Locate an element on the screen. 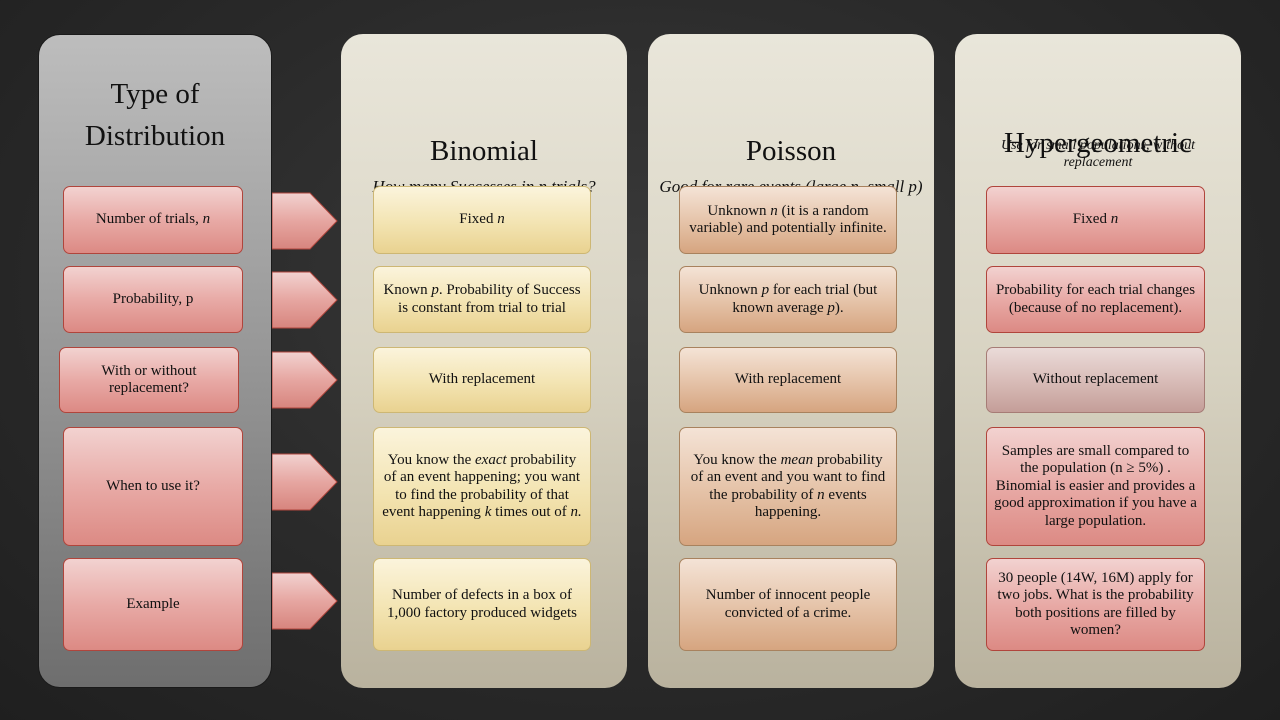  row-label-trials: Number of trials, n is located at coordinates (153, 220).